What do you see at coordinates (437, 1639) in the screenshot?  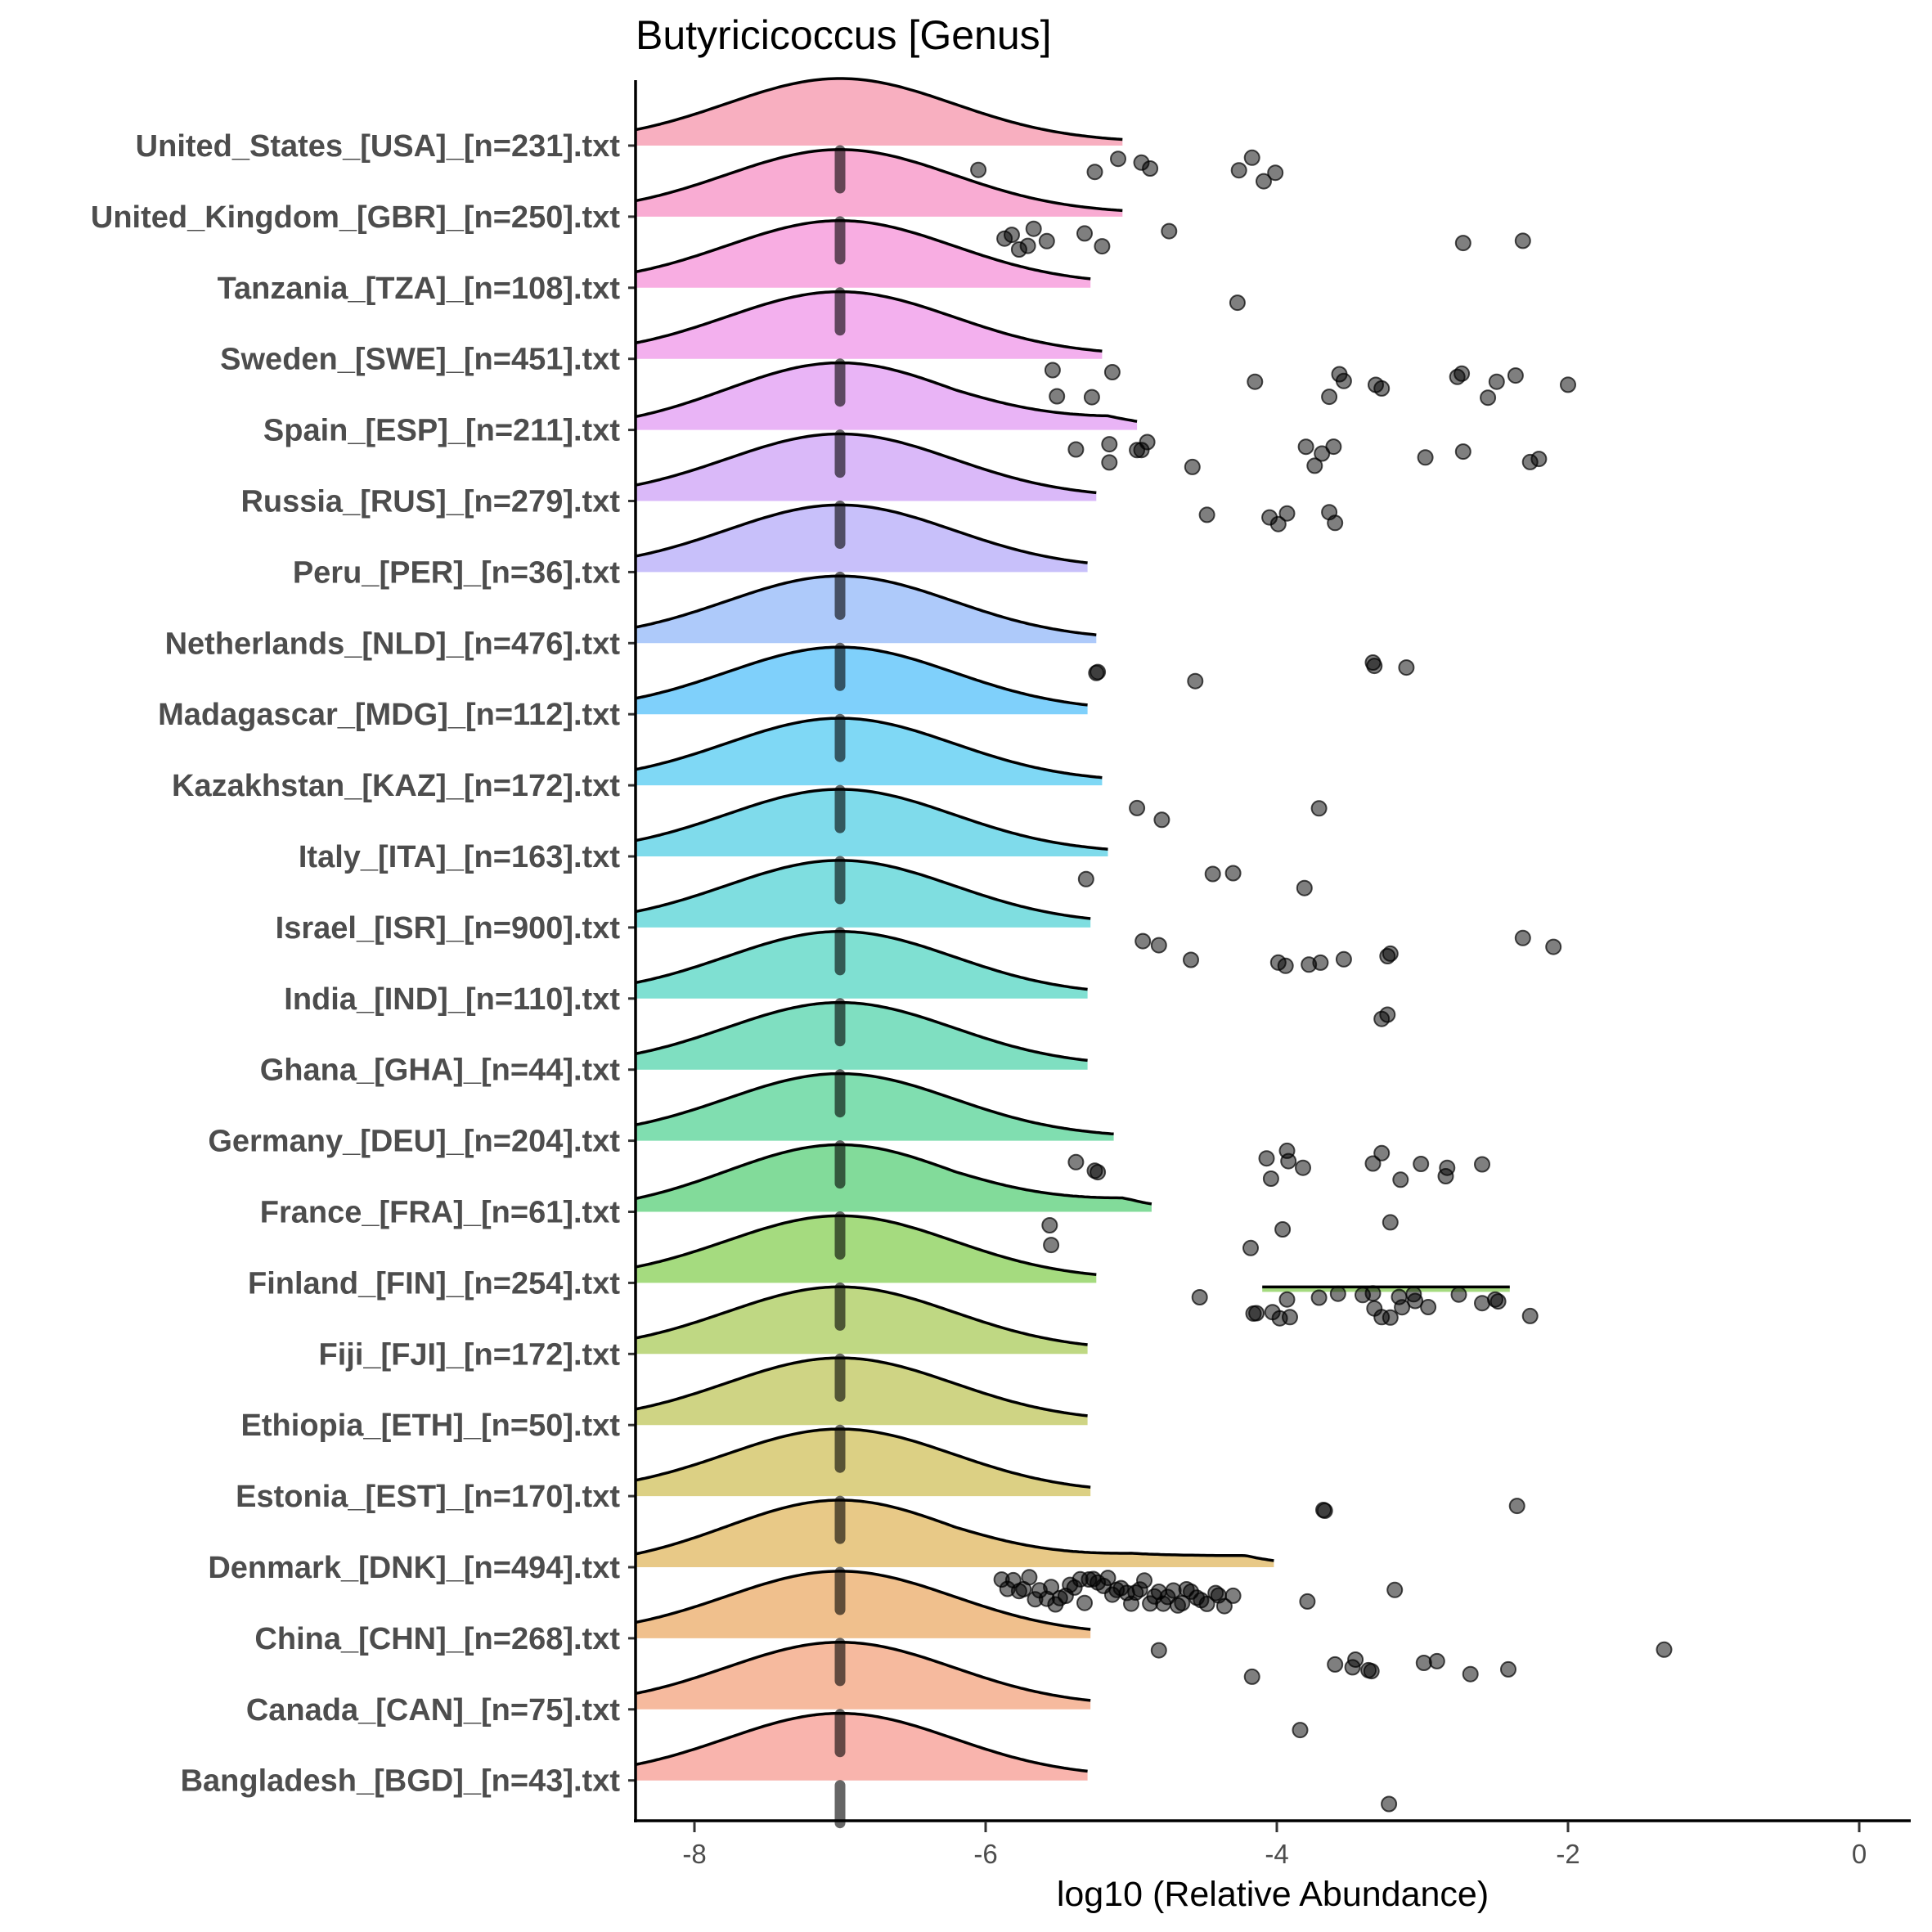 I see `y-tick-label: China_[CHN]_[n=268].txt` at bounding box center [437, 1639].